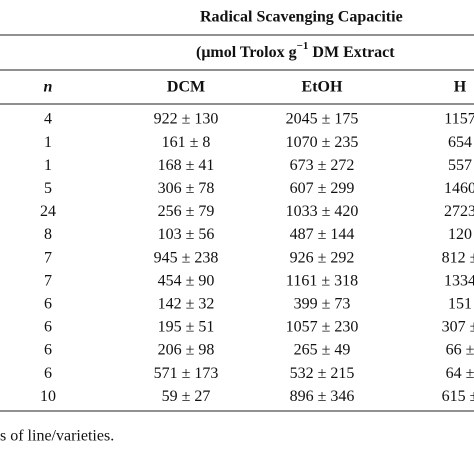  What do you see at coordinates (322, 142) in the screenshot?
I see `cell: 1070 ± 235` at bounding box center [322, 142].